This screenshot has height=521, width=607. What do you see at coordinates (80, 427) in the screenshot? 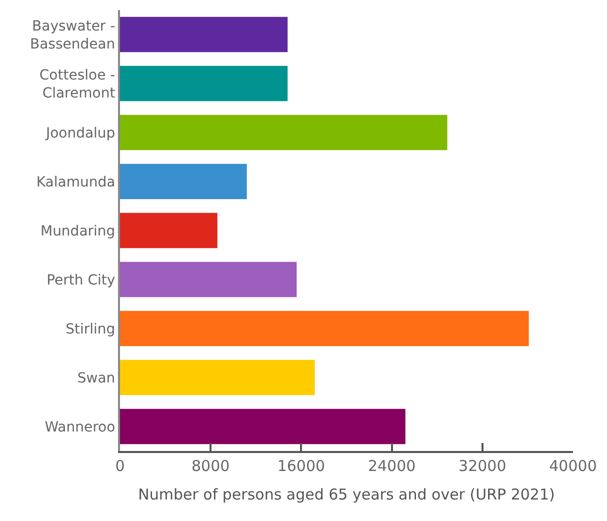
I see `y-tick-label: Wanneroo` at bounding box center [80, 427].